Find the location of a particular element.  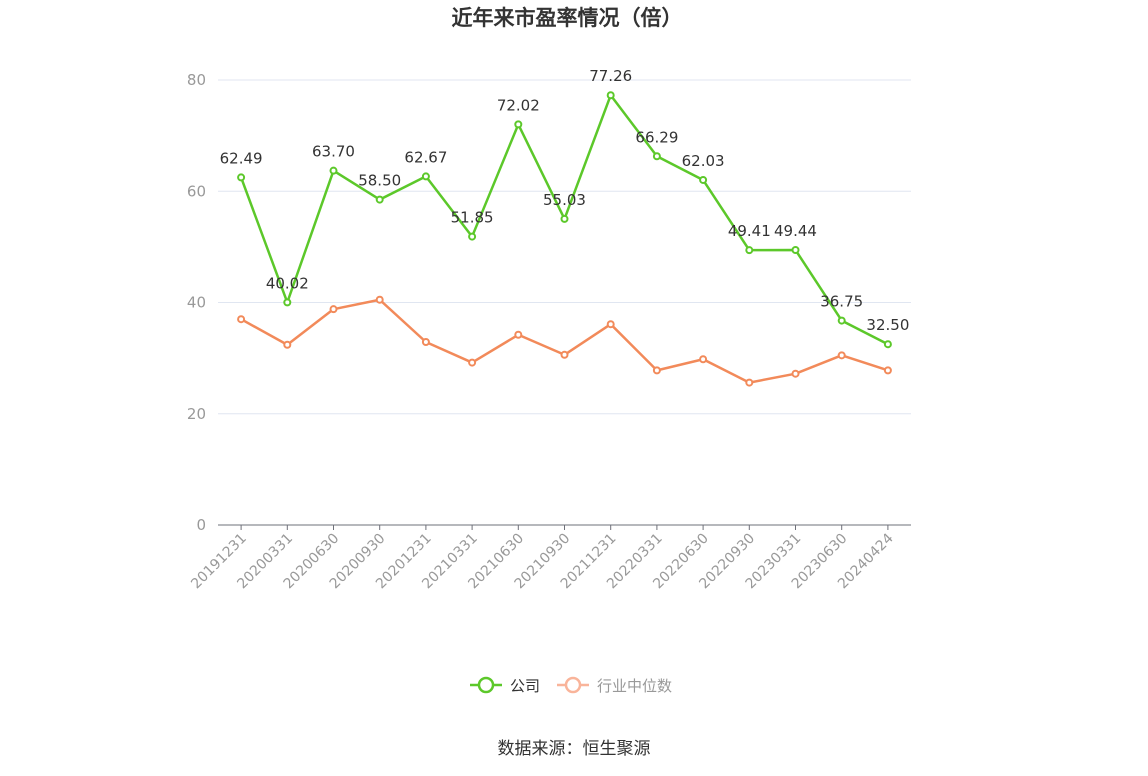

y-axis: 0 20 40 60 80 is located at coordinates (196, 302).